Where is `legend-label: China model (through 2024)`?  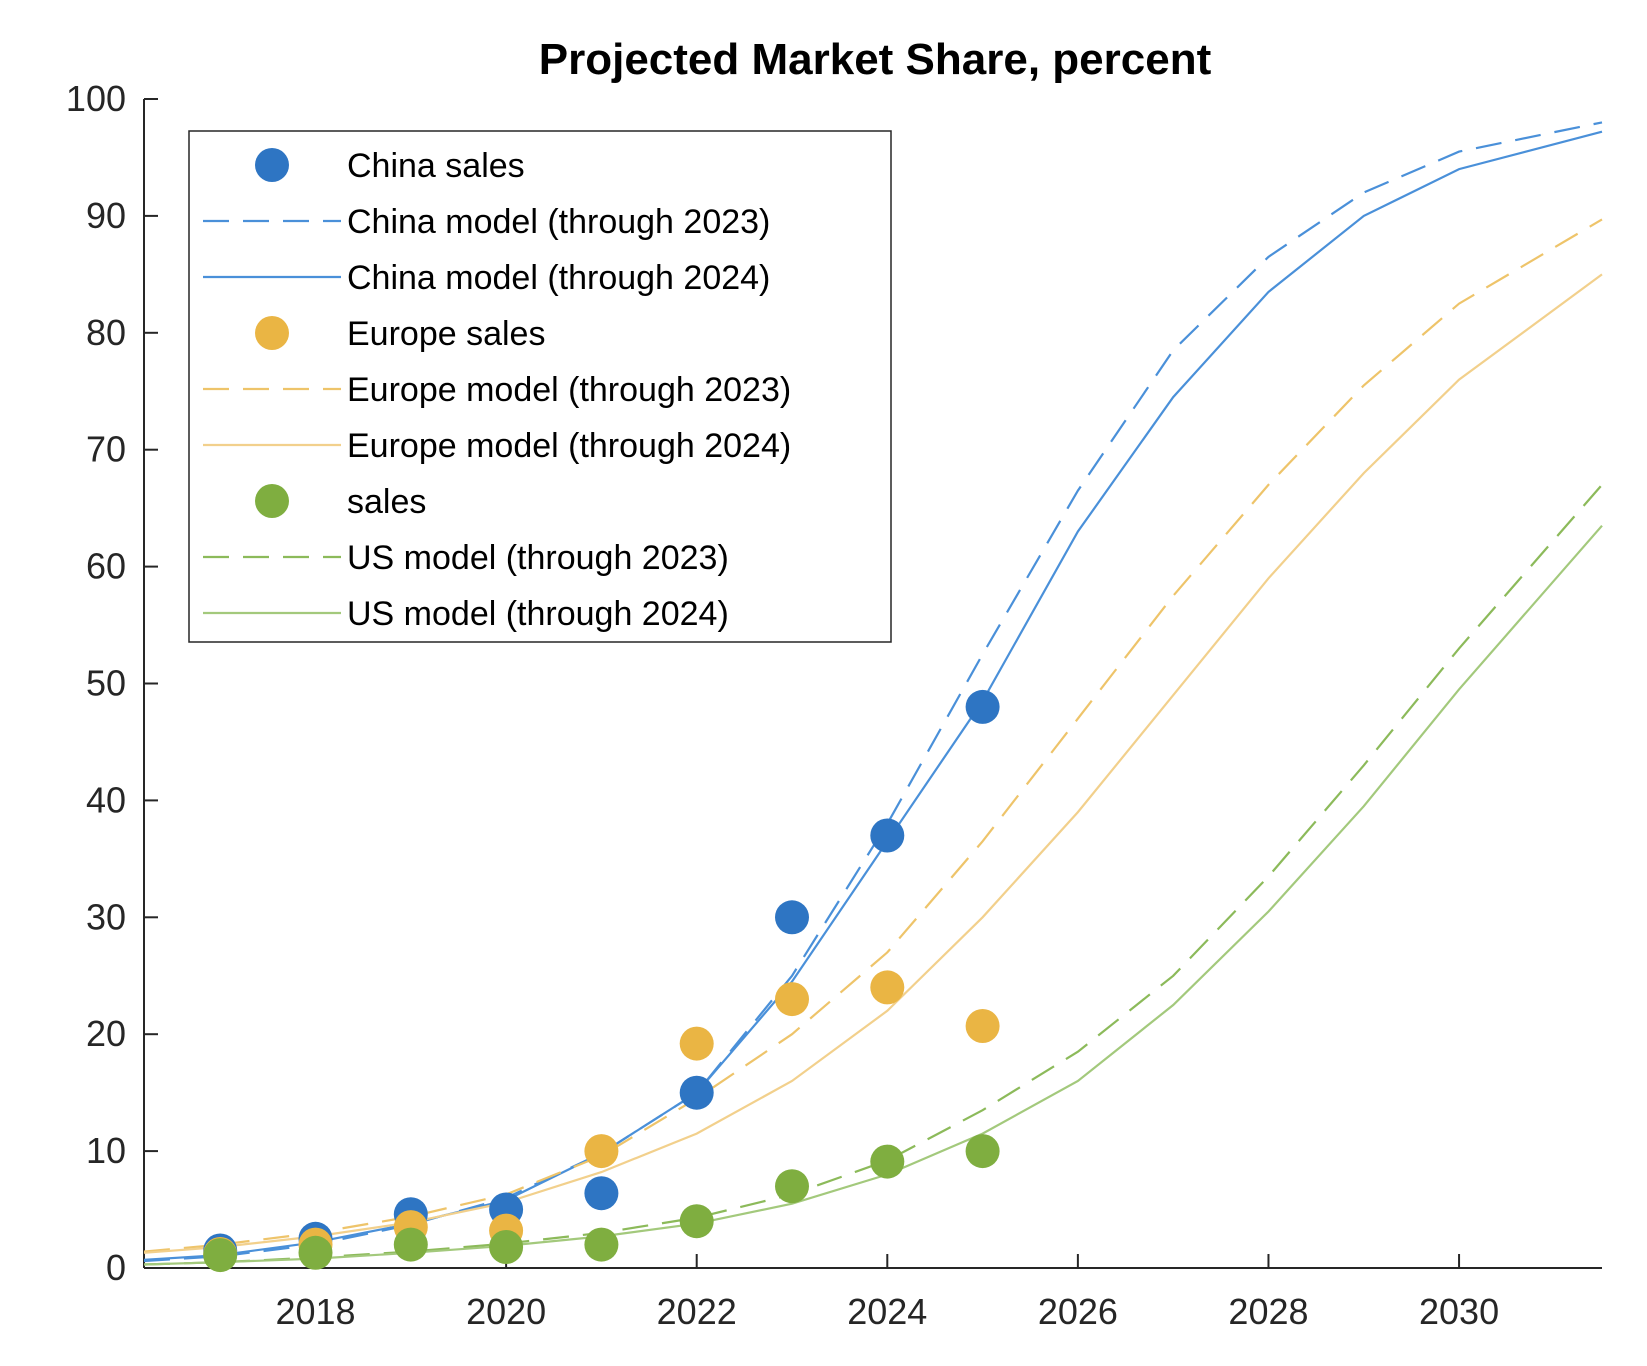
legend-label: China model (through 2024) is located at coordinates (558, 278).